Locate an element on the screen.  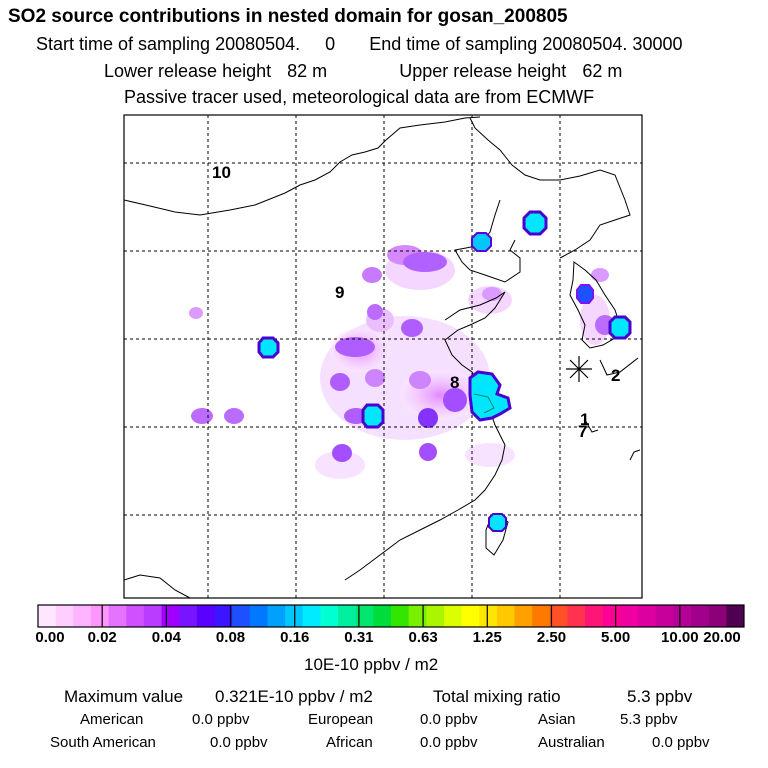
total-mixing-label: Total mixing ratio is located at coordinates (497, 696).